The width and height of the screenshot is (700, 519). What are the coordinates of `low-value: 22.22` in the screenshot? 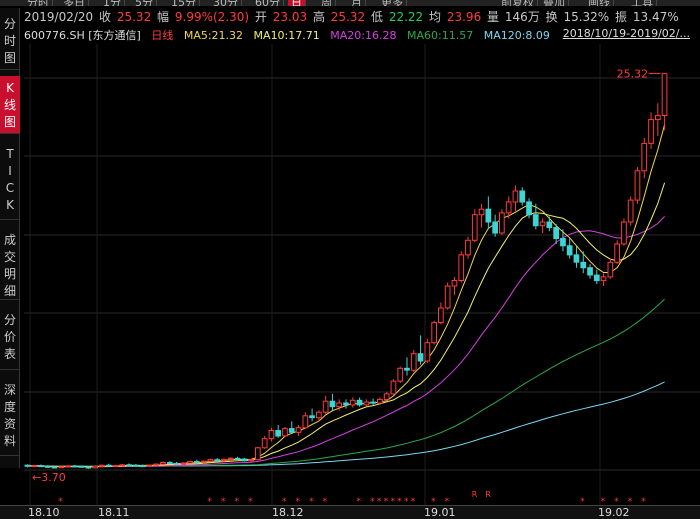 It's located at (406, 17).